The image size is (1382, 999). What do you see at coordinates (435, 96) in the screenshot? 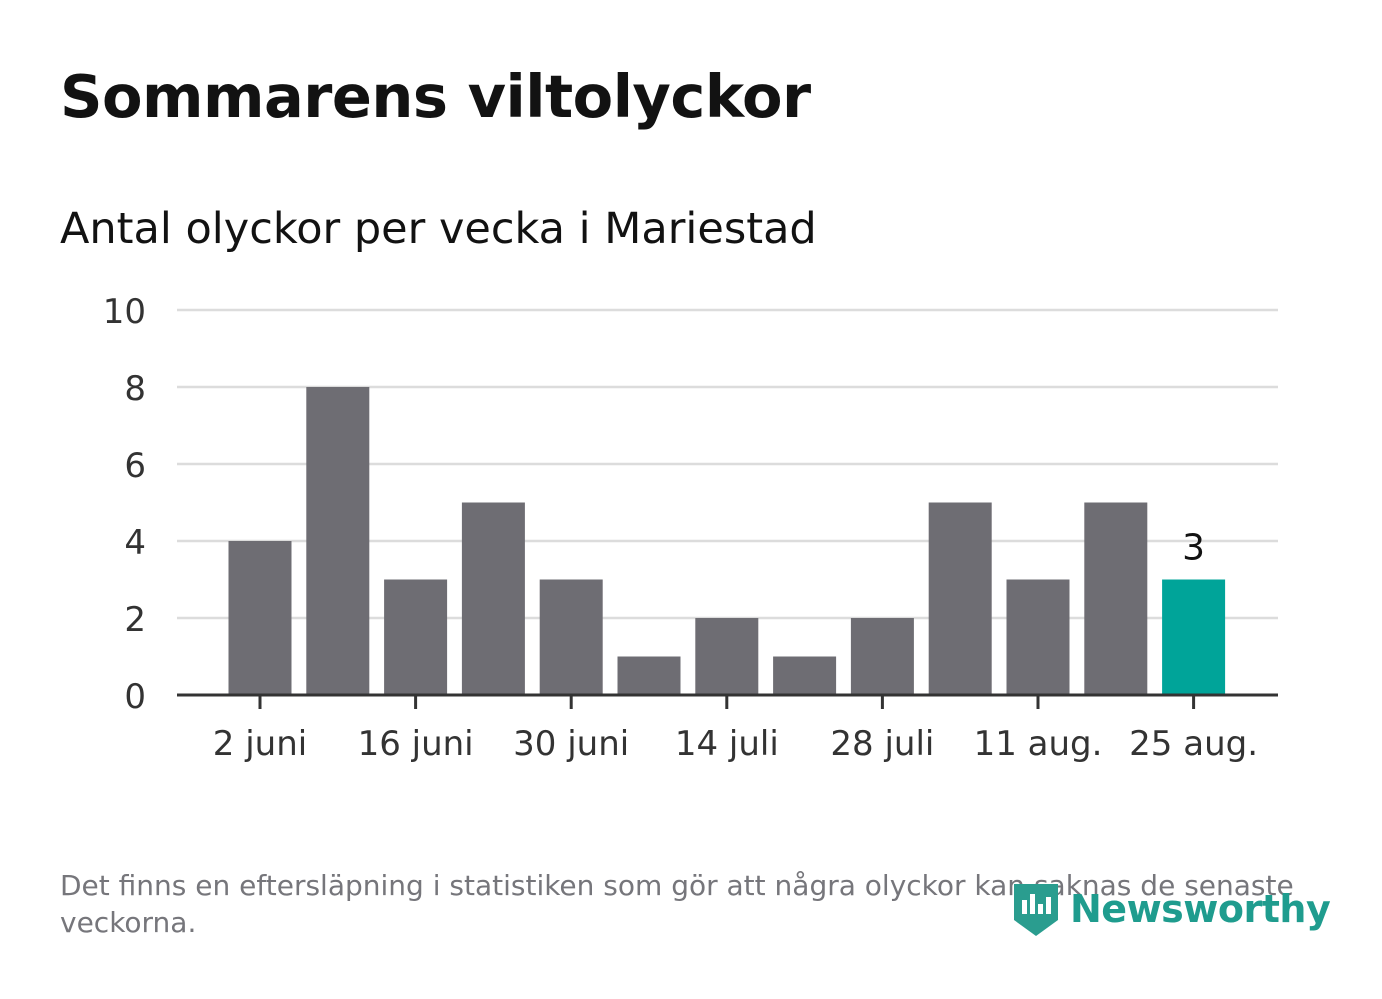
I see `chart-title: Sommarens viltolyckor` at bounding box center [435, 96].